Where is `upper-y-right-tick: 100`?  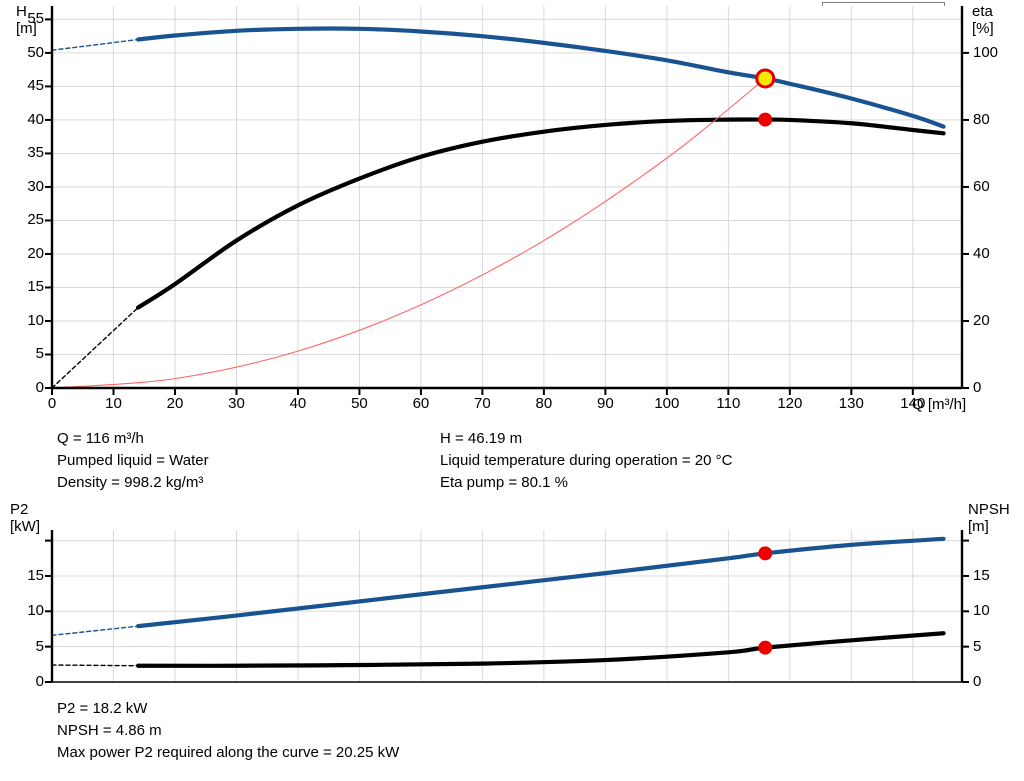 upper-y-right-tick: 100 is located at coordinates (986, 52).